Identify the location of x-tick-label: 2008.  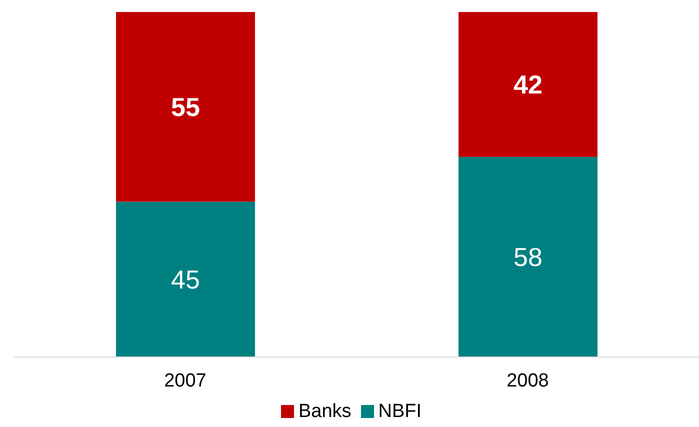
(527, 381).